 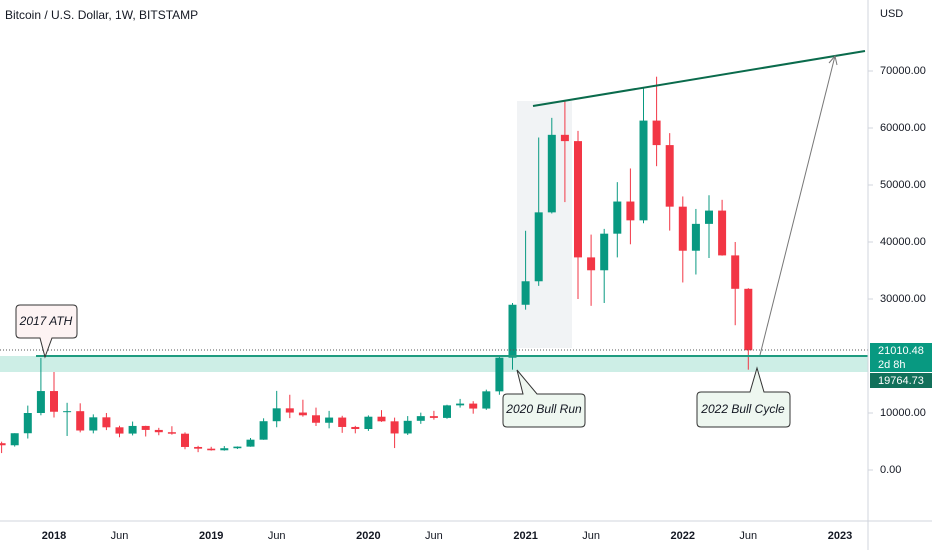 What do you see at coordinates (903, 242) in the screenshot?
I see `y-tick-label: 40000.00` at bounding box center [903, 242].